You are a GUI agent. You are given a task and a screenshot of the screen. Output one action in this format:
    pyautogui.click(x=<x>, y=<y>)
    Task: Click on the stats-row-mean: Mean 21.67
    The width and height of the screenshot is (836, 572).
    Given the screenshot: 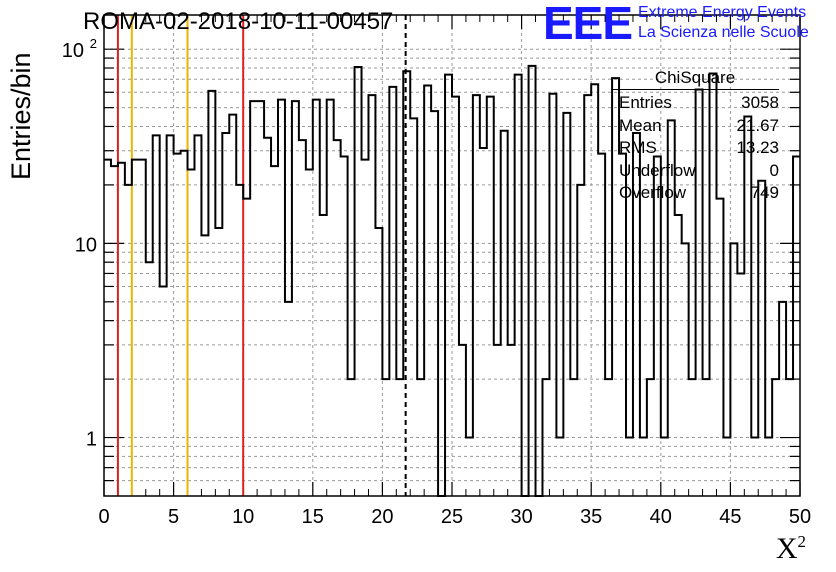 What is the action you would take?
    pyautogui.click(x=699, y=125)
    